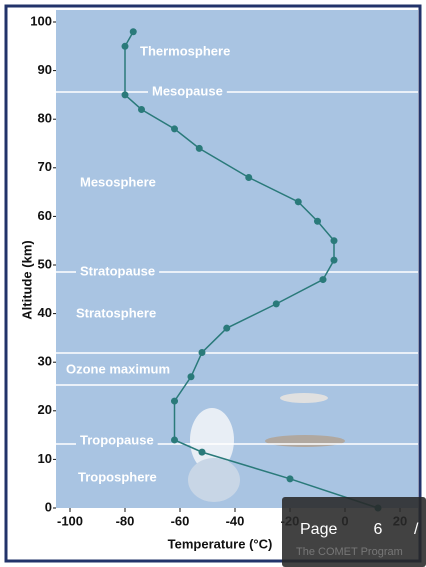 This screenshot has height=567, width=426. What do you see at coordinates (118, 368) in the screenshot?
I see `layer-label: Ozone maximum` at bounding box center [118, 368].